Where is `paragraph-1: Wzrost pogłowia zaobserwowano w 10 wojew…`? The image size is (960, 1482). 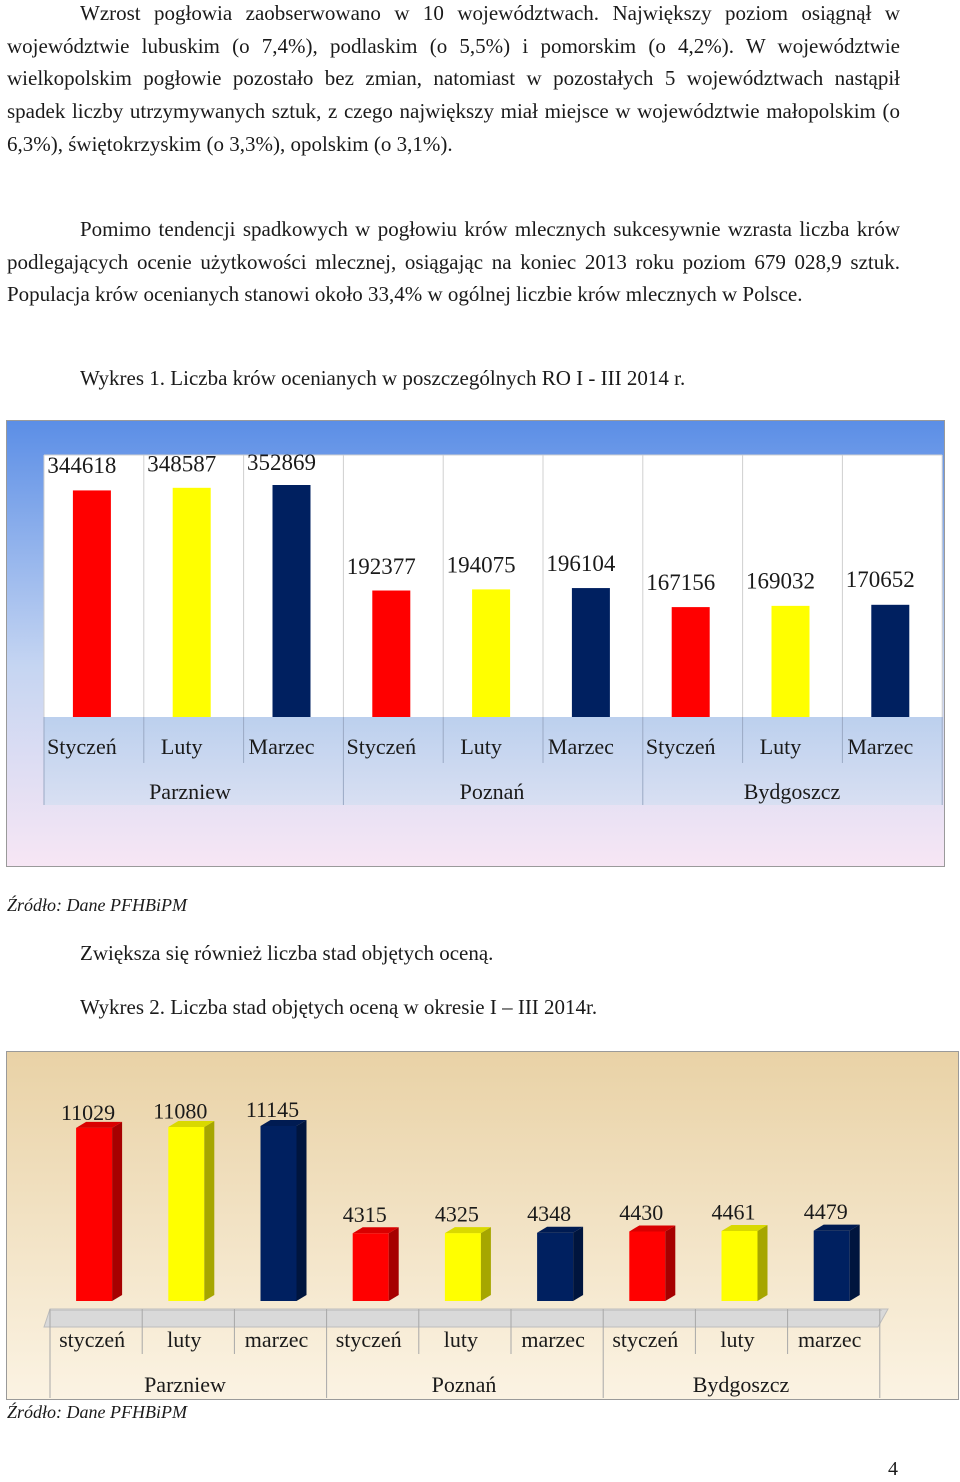 paragraph-1: Wzrost pogłowia zaobserwowano w 10 wojew… is located at coordinates (453, 80).